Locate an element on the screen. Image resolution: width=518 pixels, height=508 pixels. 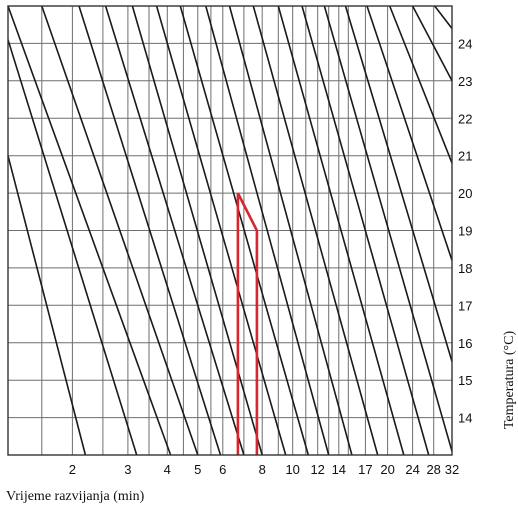
x-tick-labels: 2 3 4 5 6 8 10 12 14 17 20 24 28 32 is located at coordinates (264, 469).